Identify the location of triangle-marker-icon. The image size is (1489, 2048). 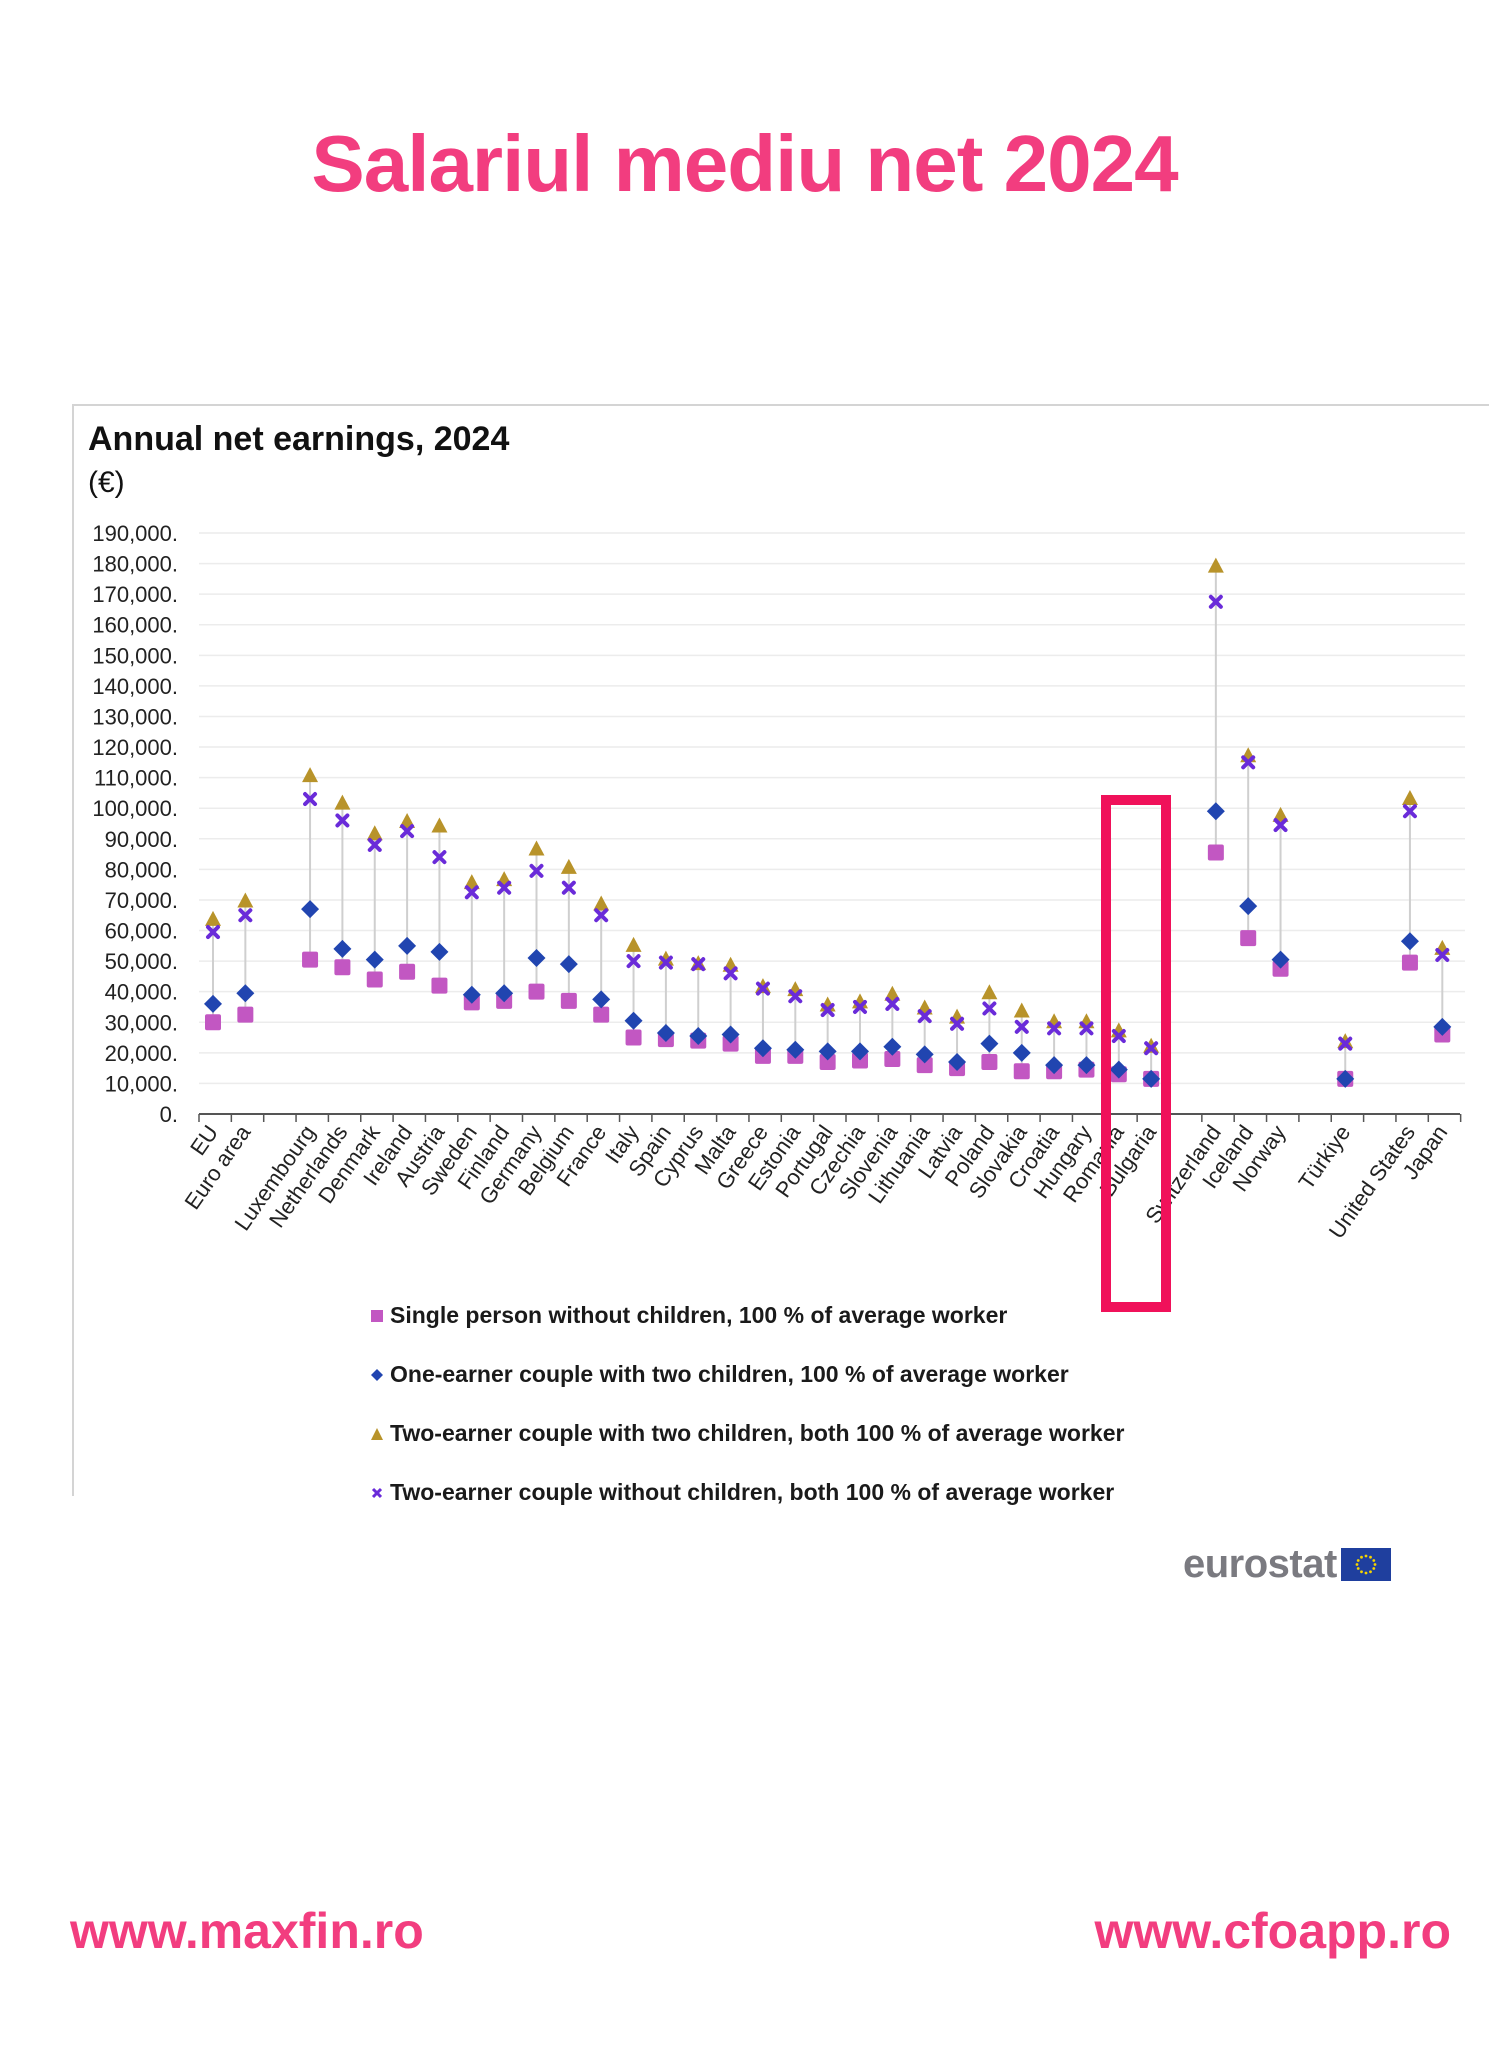
(377, 1434).